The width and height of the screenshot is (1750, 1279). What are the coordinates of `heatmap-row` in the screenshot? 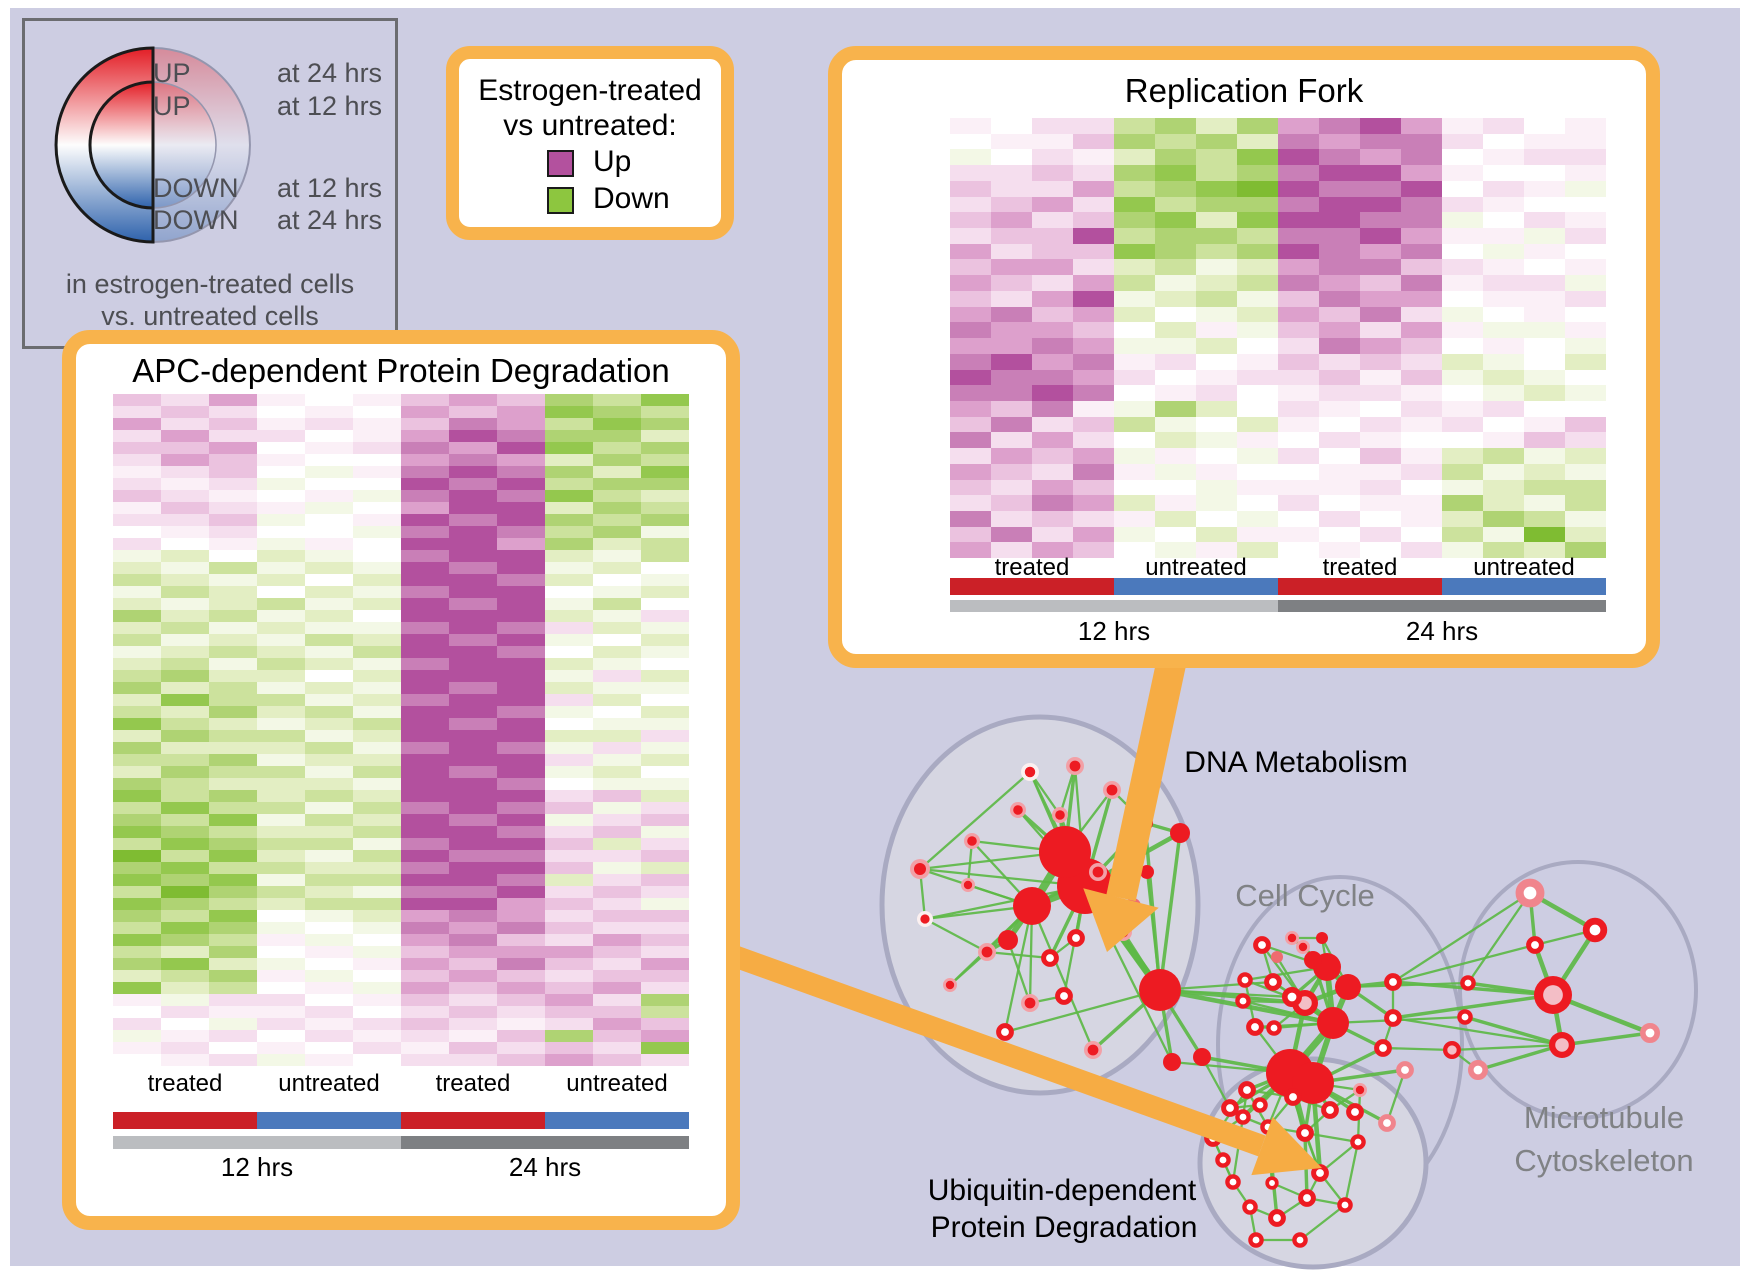 It's located at (1278, 377).